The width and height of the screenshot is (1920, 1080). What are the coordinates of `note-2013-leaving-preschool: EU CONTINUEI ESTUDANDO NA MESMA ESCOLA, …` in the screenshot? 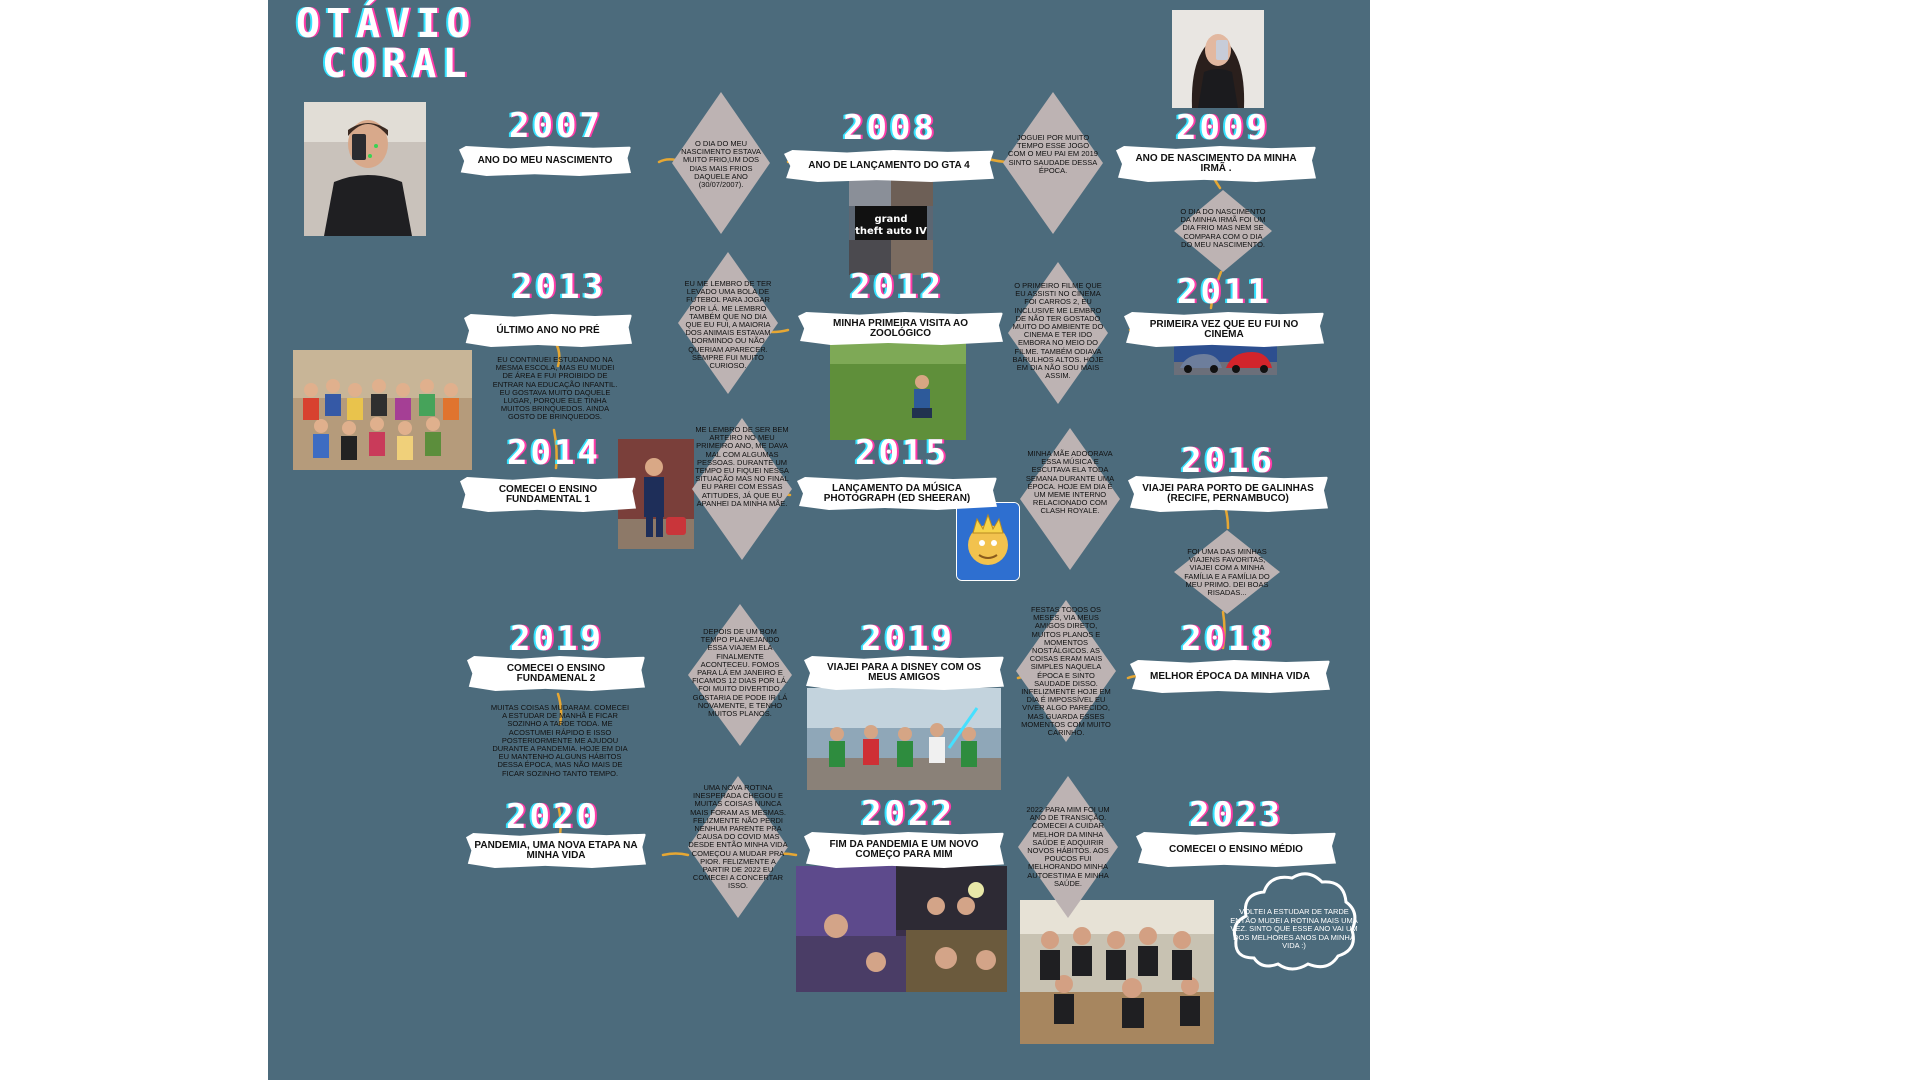 It's located at (555, 388).